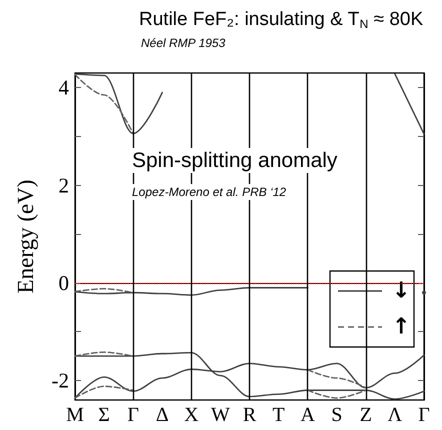  I want to click on annotation: Lopez-Moreno et al. PRB ‘12, so click(209, 192).